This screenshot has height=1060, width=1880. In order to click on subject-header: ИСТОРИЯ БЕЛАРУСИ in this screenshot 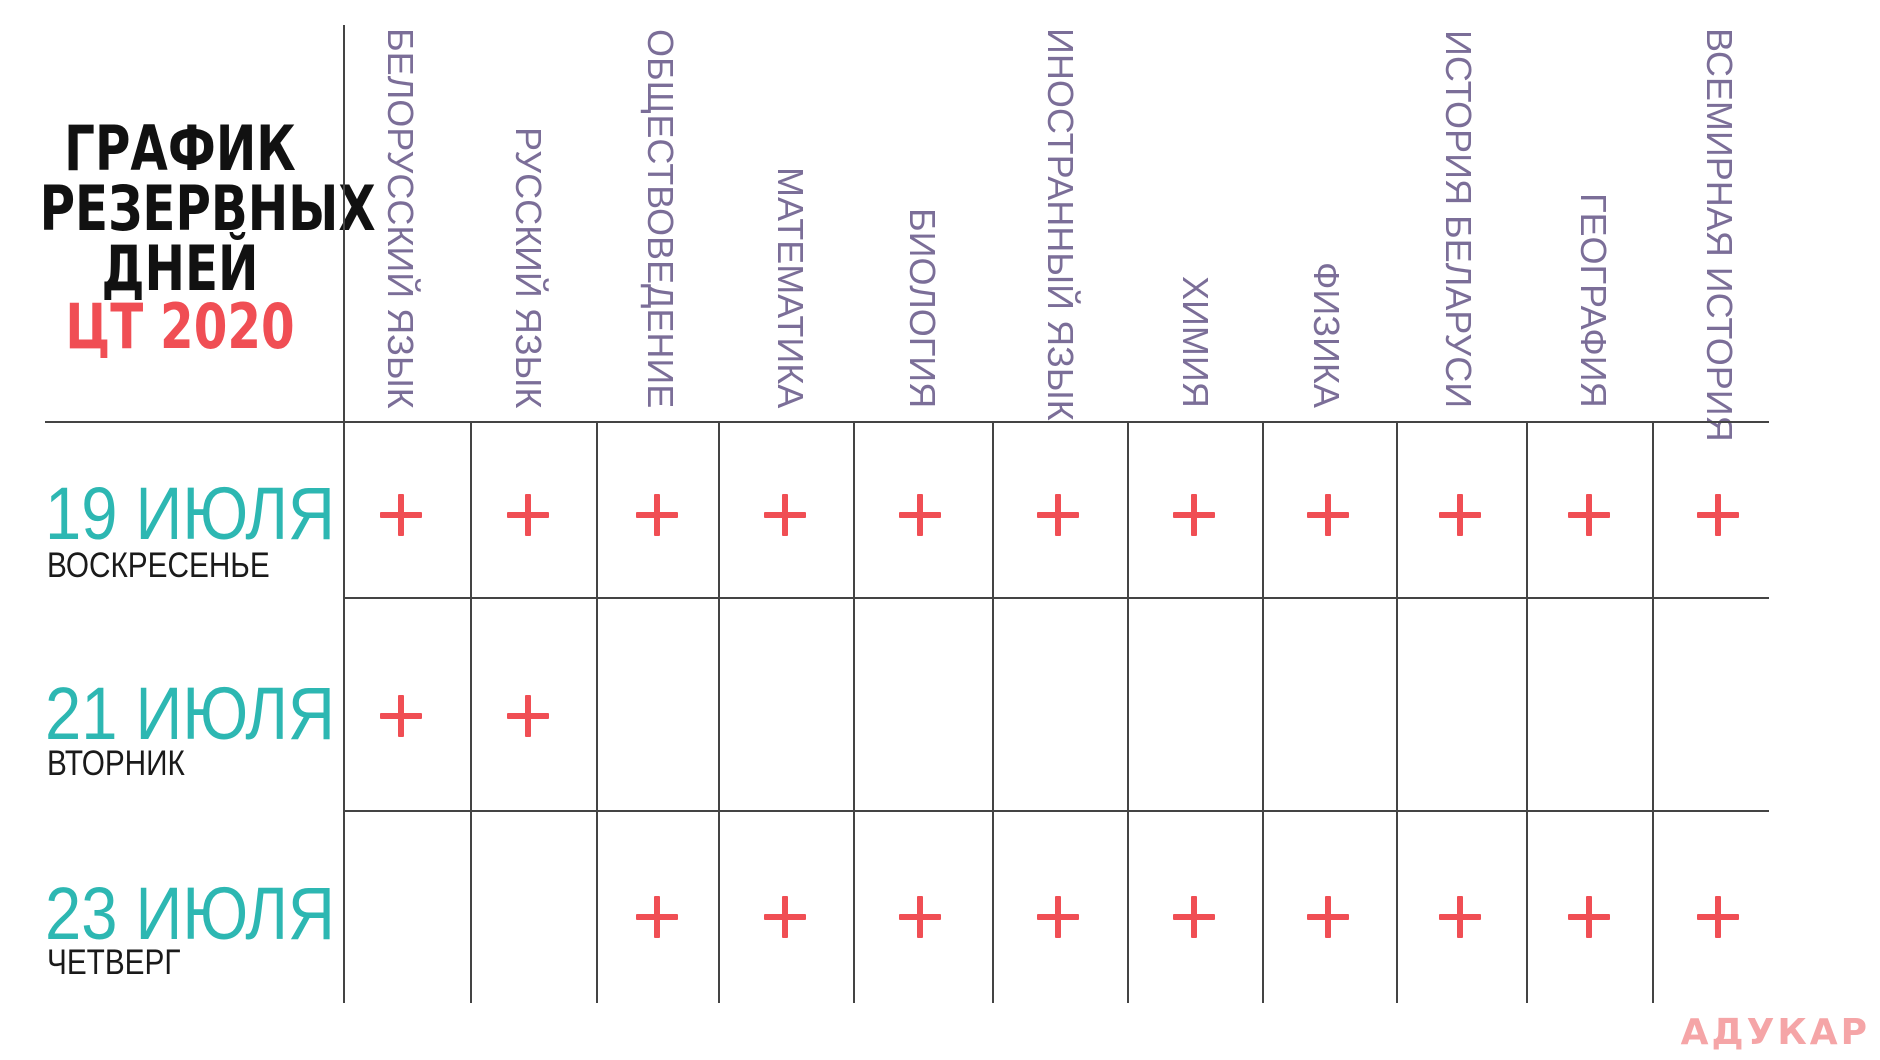, I will do `click(1458, 218)`.